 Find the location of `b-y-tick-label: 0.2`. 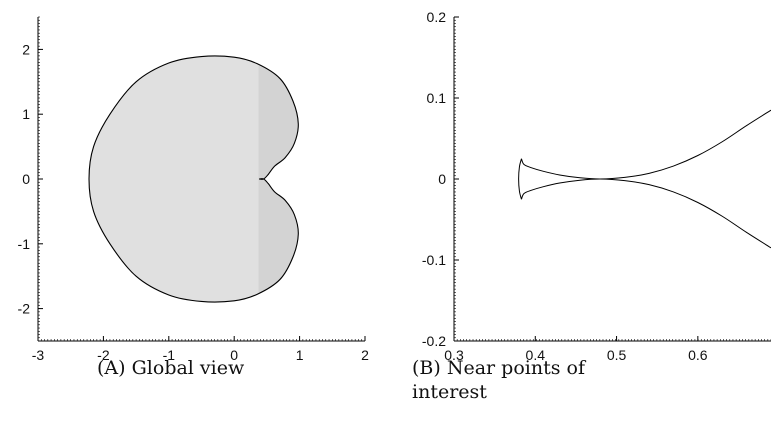

b-y-tick-label: 0.2 is located at coordinates (437, 17).